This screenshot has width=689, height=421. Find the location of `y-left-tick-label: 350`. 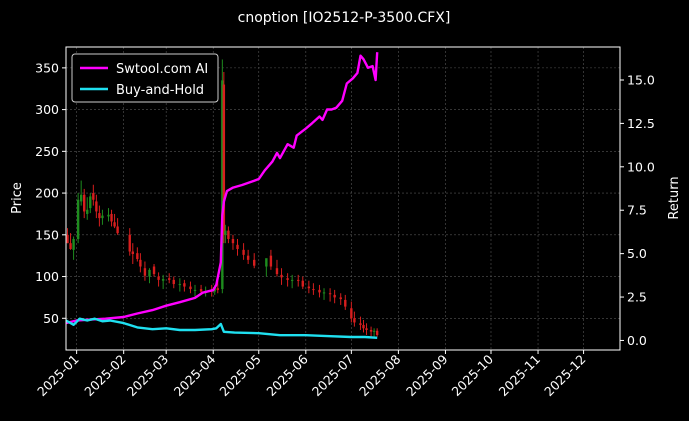

y-left-tick-label: 350 is located at coordinates (47, 67).